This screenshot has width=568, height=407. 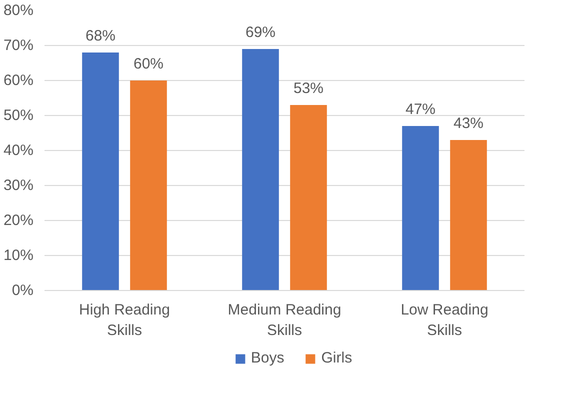 I want to click on data-label: 68%, so click(x=100, y=36).